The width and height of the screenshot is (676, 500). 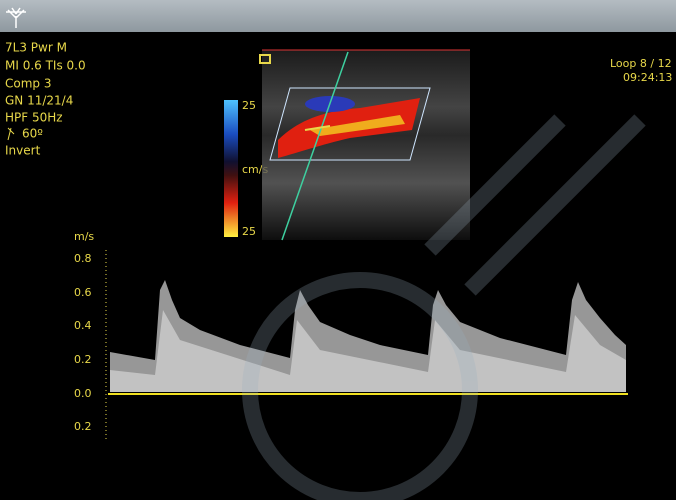 I want to click on time: 09:24:13, so click(x=647, y=77).